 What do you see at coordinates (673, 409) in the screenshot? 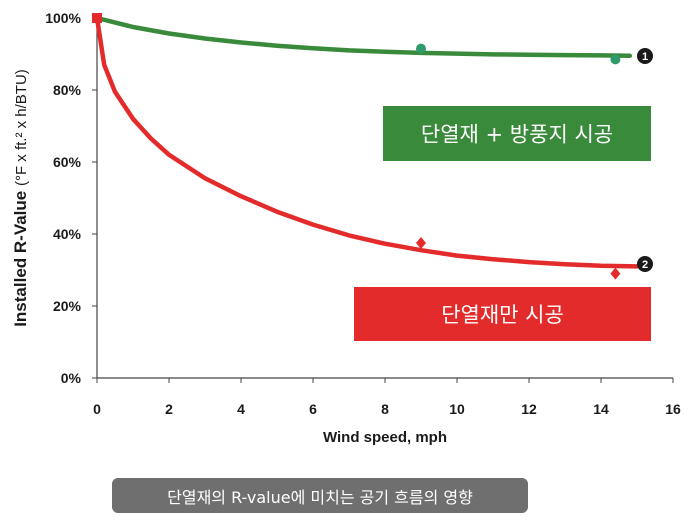
I see `x-tick-label: 16` at bounding box center [673, 409].